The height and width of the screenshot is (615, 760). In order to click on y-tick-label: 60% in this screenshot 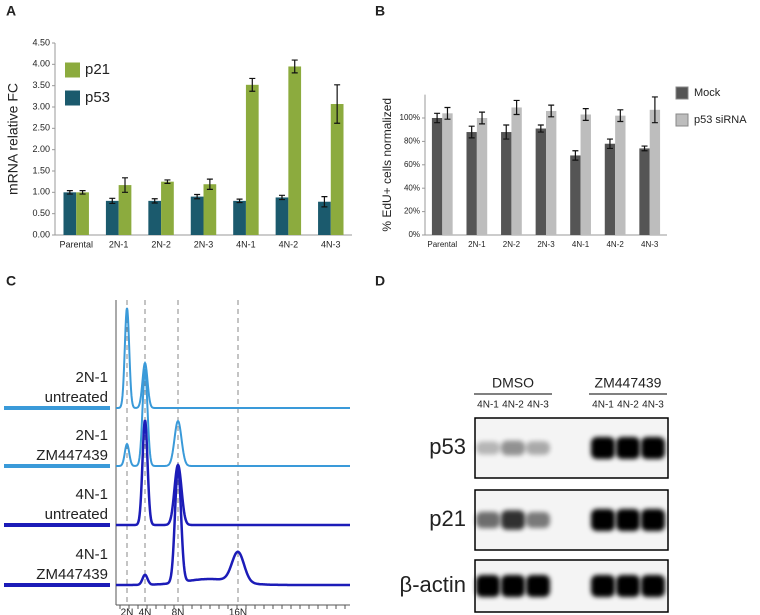, I will do `click(412, 164)`.